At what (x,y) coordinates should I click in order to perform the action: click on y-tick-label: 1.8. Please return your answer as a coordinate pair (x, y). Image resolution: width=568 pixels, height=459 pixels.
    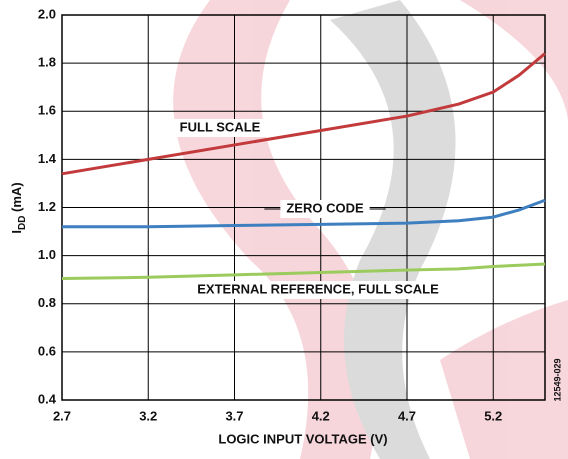
    Looking at the image, I should click on (47, 62).